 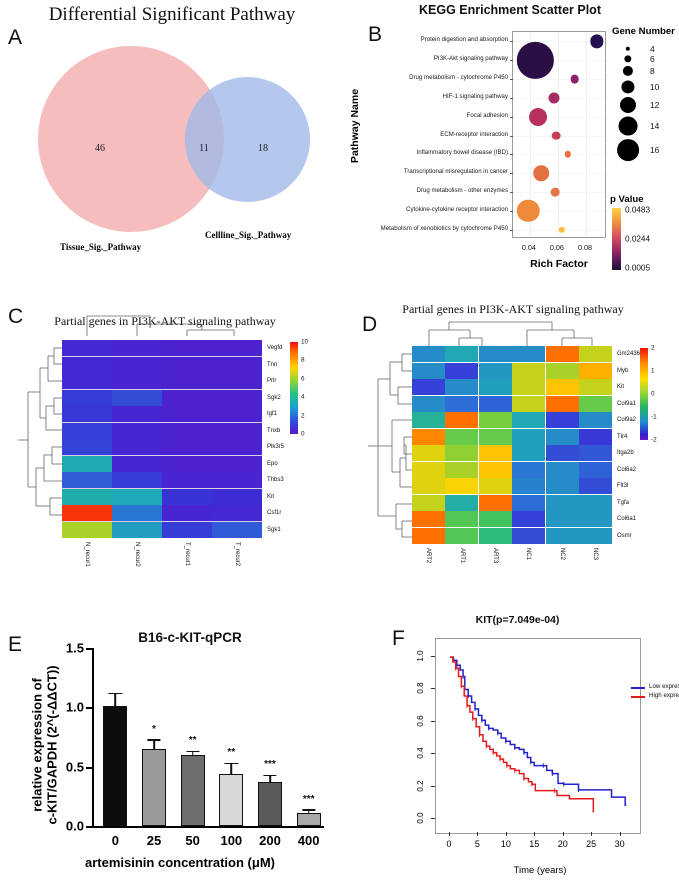 I want to click on kegg-pathway-label: Drug metabolism - other enzymes, so click(x=462, y=190).